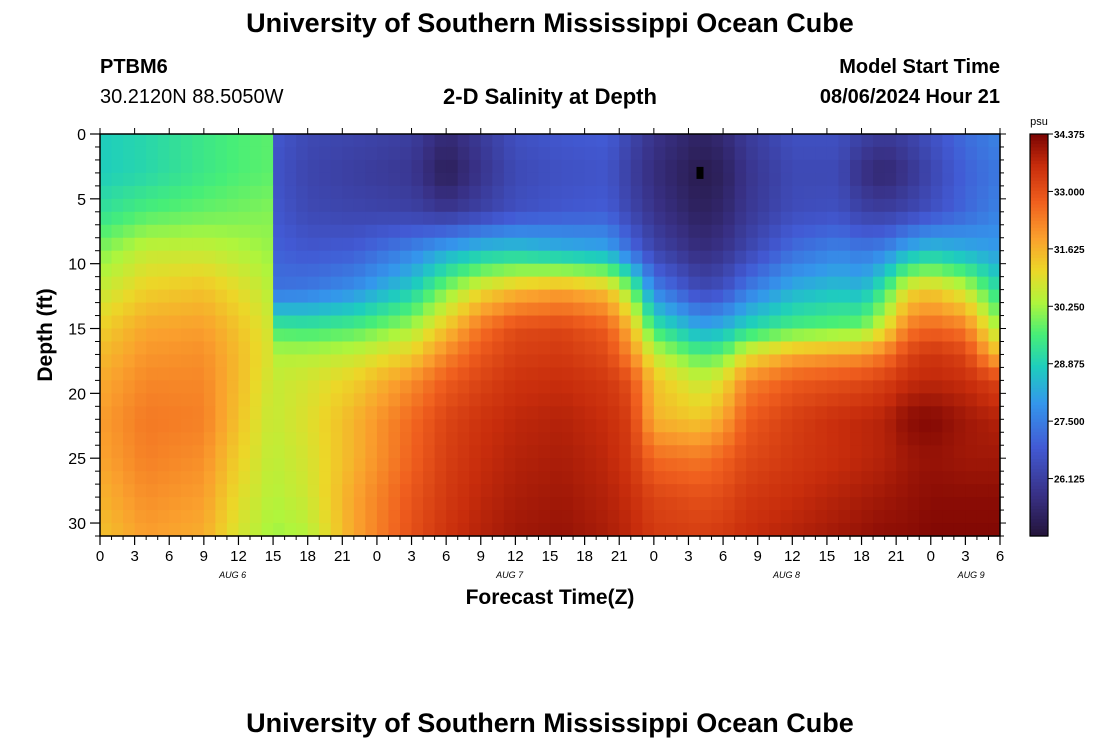  I want to click on x-tick-label: 15, so click(550, 556).